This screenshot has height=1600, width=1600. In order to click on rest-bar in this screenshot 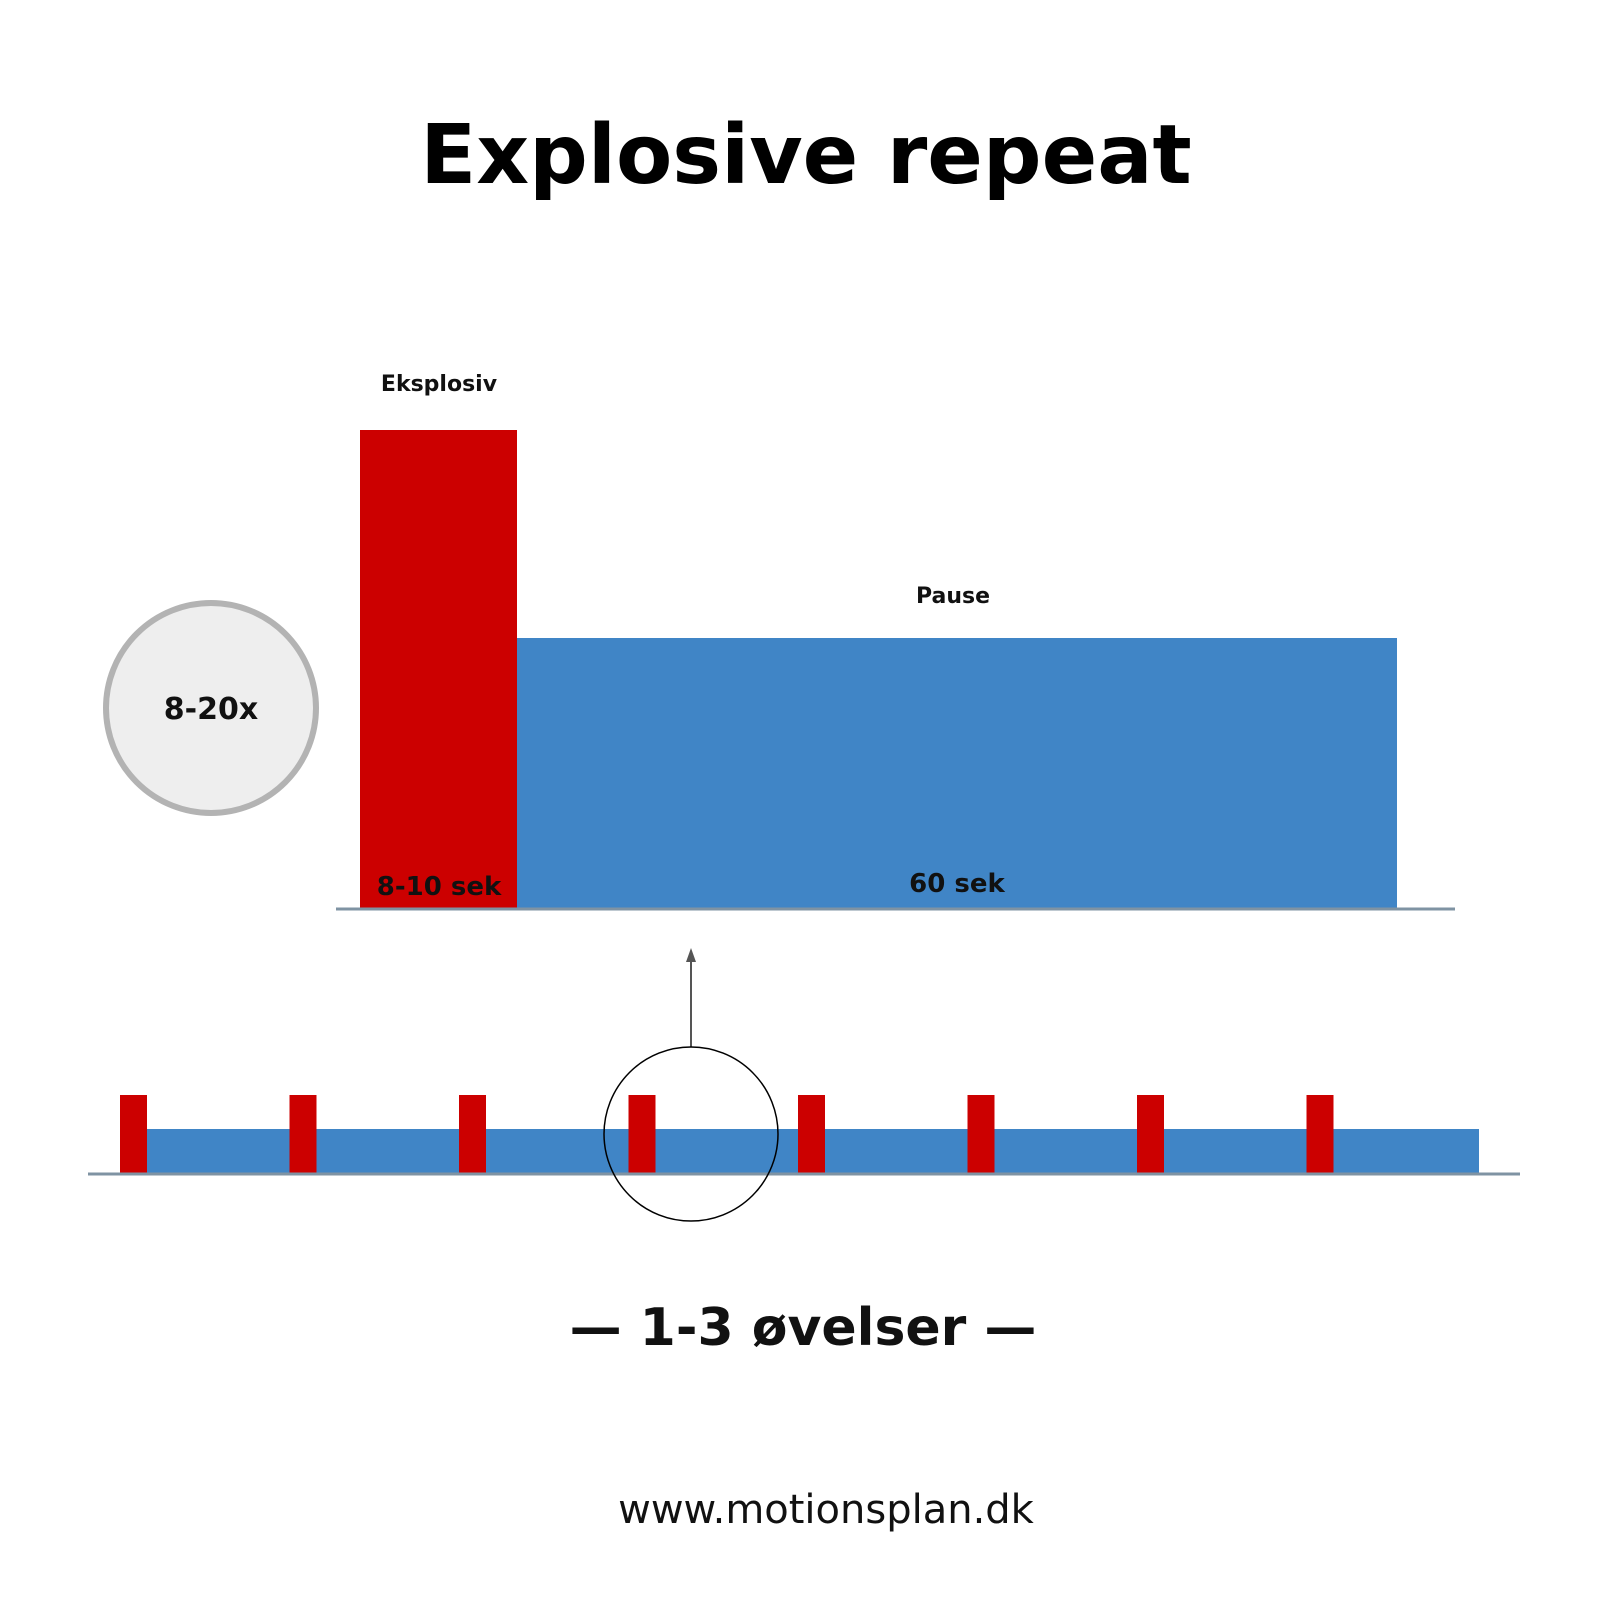, I will do `click(957, 773)`.